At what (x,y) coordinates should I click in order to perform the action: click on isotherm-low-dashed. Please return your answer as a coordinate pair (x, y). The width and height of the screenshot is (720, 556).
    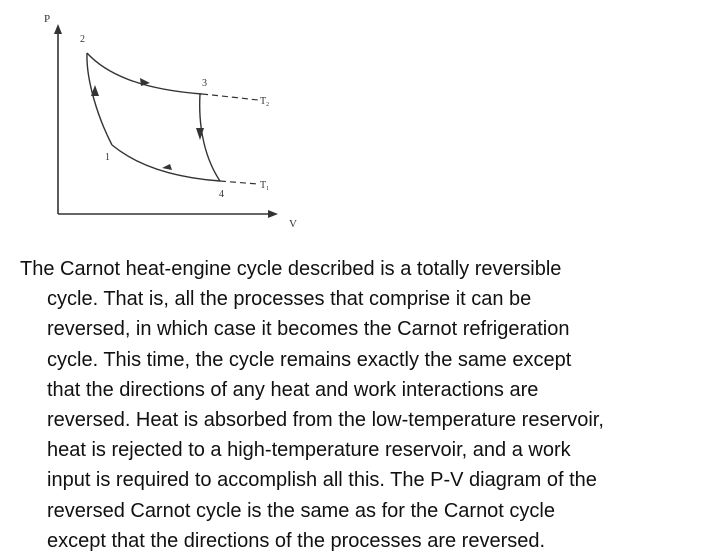
    Looking at the image, I should click on (239, 182).